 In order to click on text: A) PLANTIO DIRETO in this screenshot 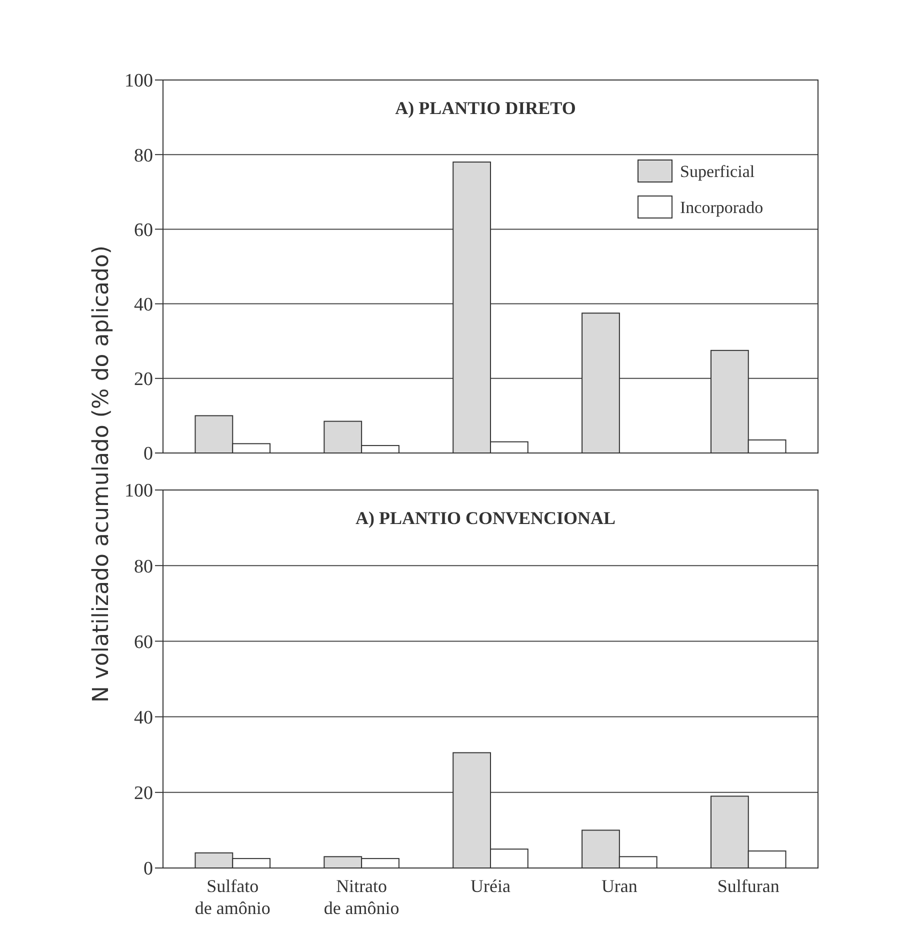, I will do `click(485, 108)`.